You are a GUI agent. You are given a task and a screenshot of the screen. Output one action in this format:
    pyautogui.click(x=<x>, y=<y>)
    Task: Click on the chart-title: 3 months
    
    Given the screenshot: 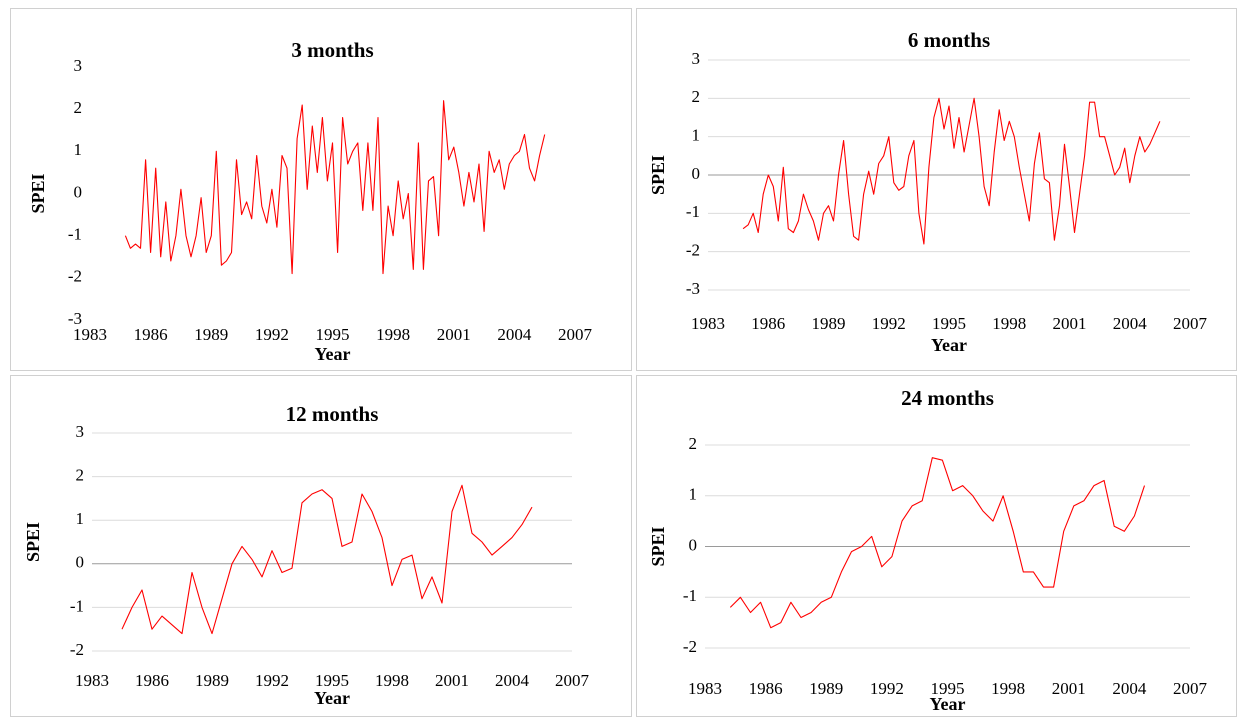 What is the action you would take?
    pyautogui.click(x=332, y=50)
    